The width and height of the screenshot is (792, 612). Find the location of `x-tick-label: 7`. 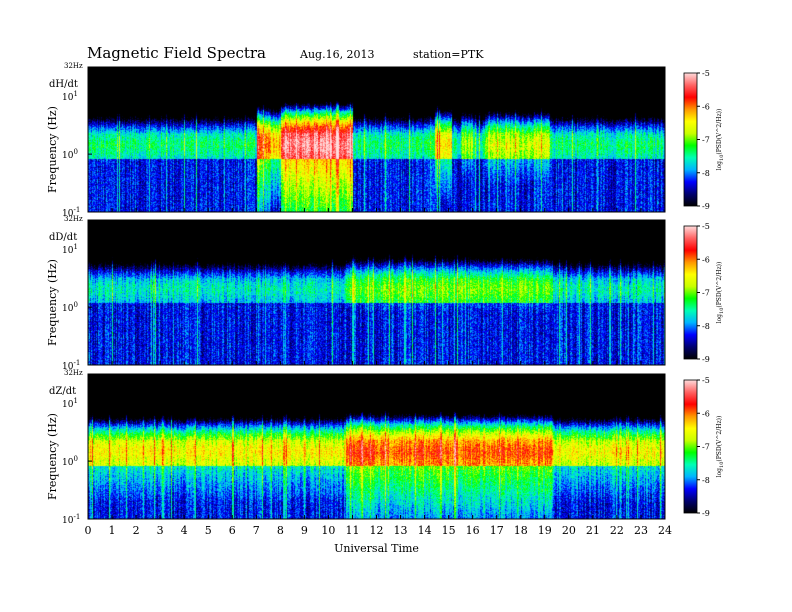

x-tick-label: 7 is located at coordinates (256, 530).